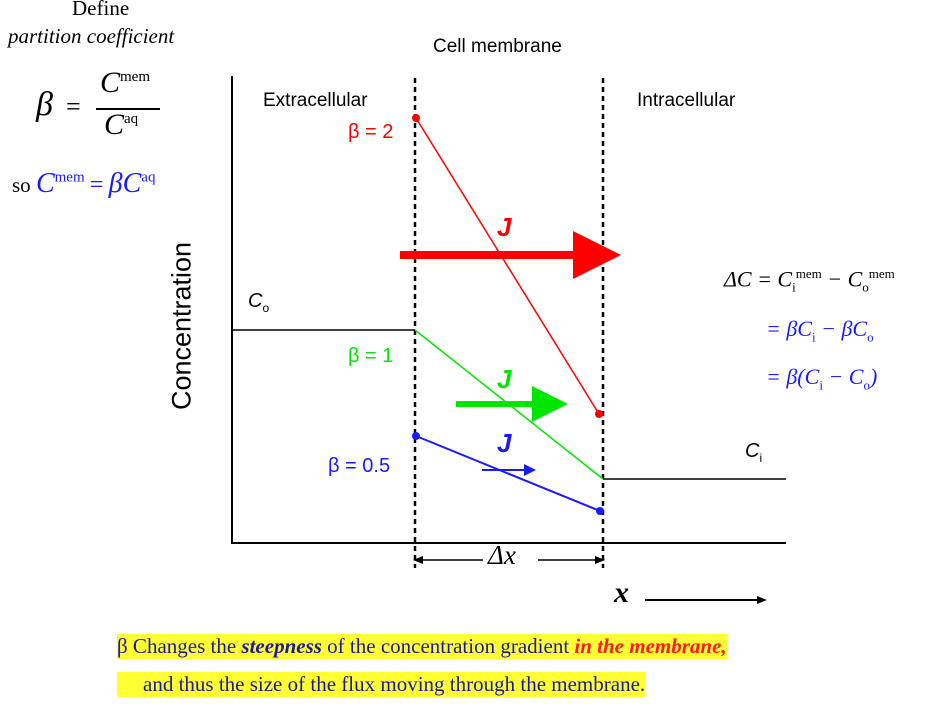 The width and height of the screenshot is (933, 710). Describe the element at coordinates (621, 592) in the screenshot. I see `x-axis-label: x` at that location.